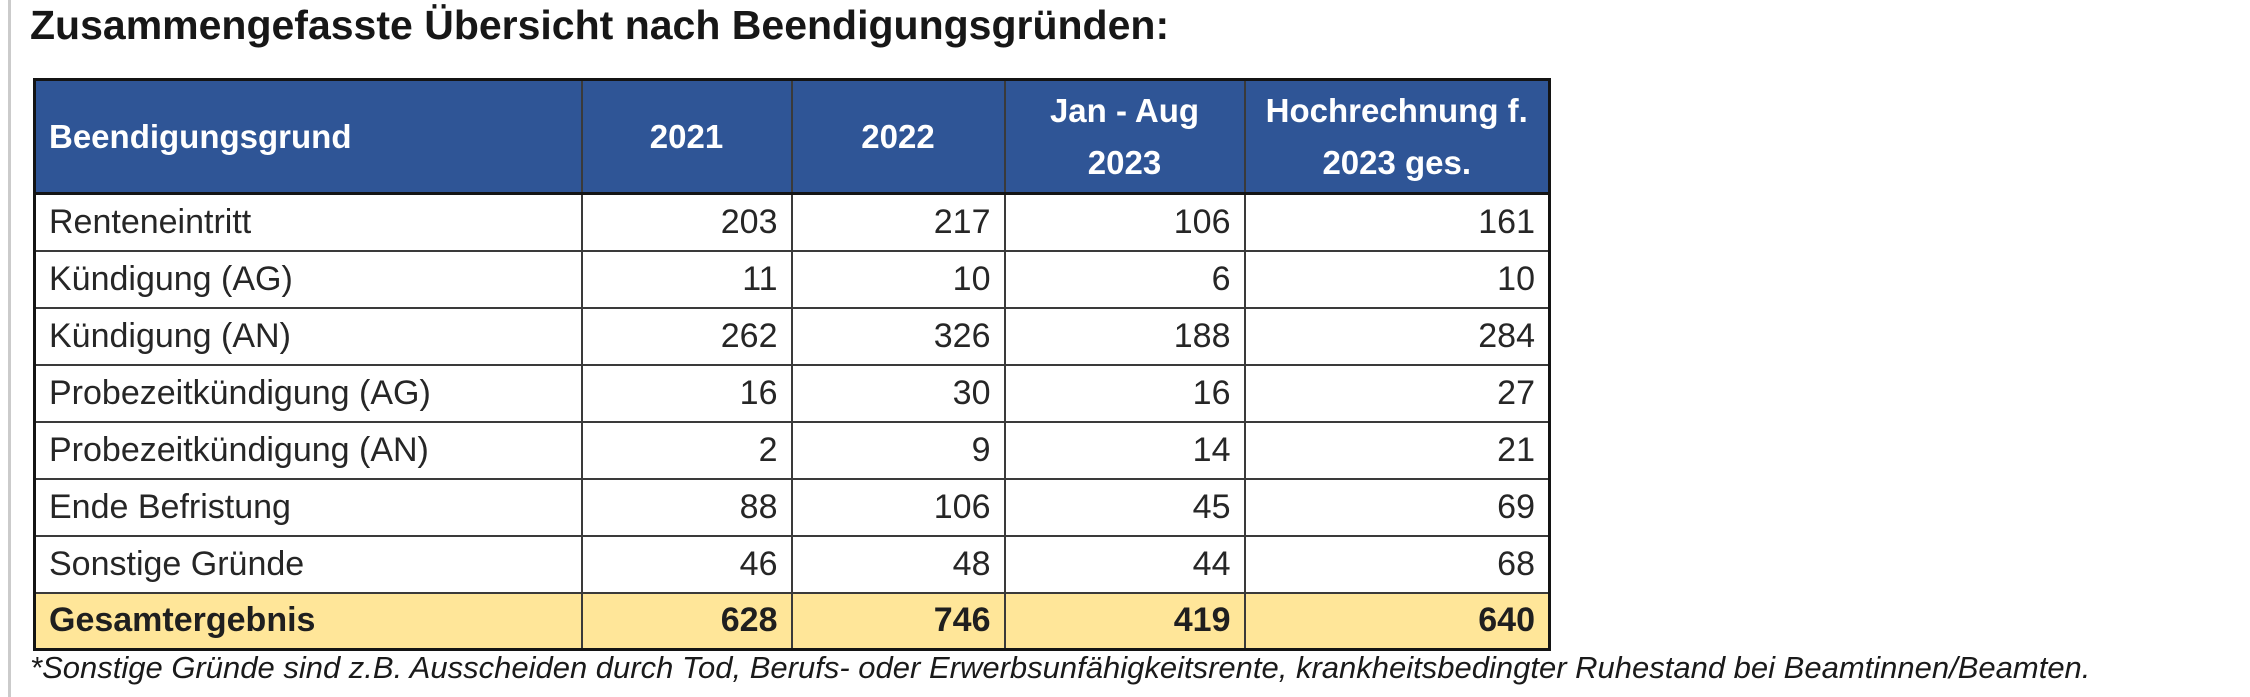 Image resolution: width=2250 pixels, height=697 pixels. What do you see at coordinates (1396, 110) in the screenshot?
I see `header-label-line1: Hochrechnung f.` at bounding box center [1396, 110].